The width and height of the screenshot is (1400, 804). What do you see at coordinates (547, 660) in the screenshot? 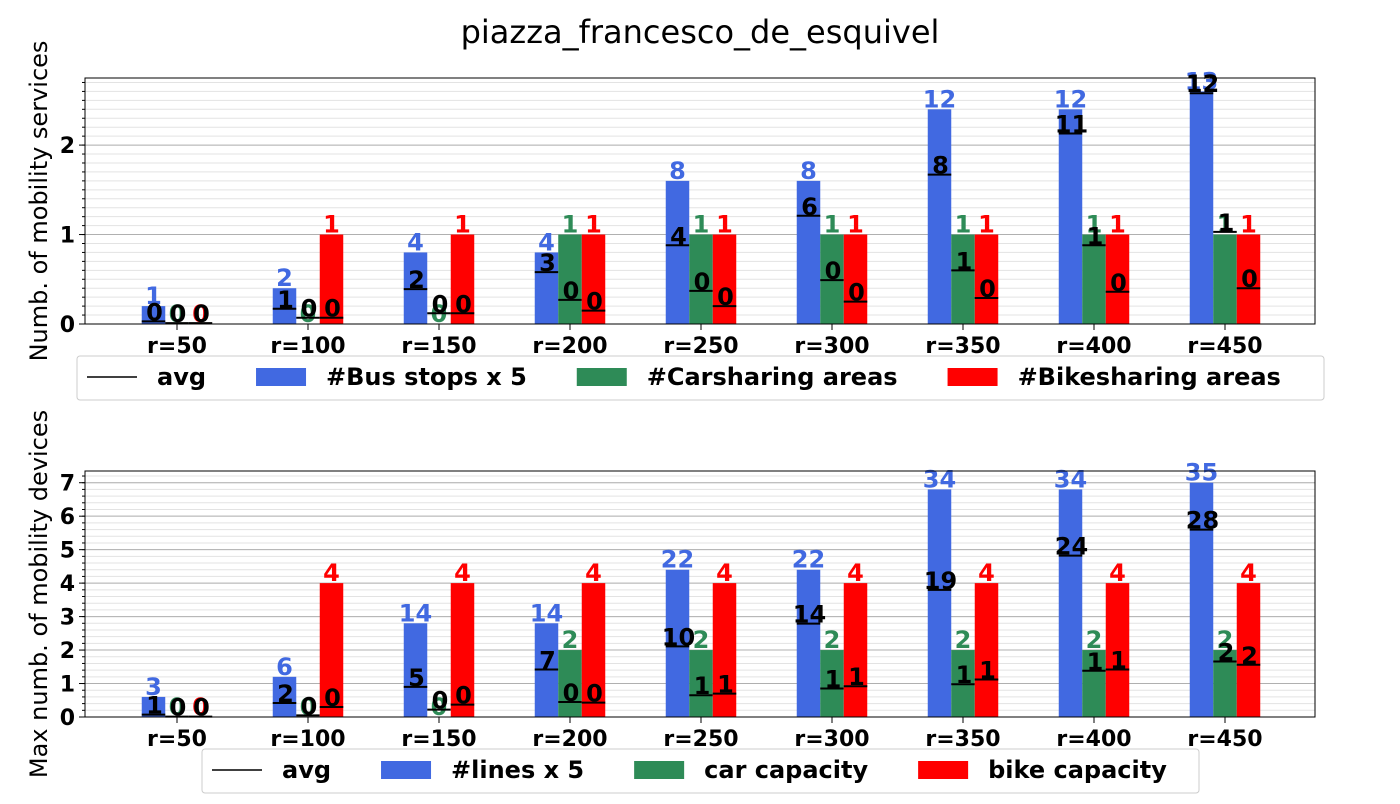
I see `avg-value-label: 7` at bounding box center [547, 660].